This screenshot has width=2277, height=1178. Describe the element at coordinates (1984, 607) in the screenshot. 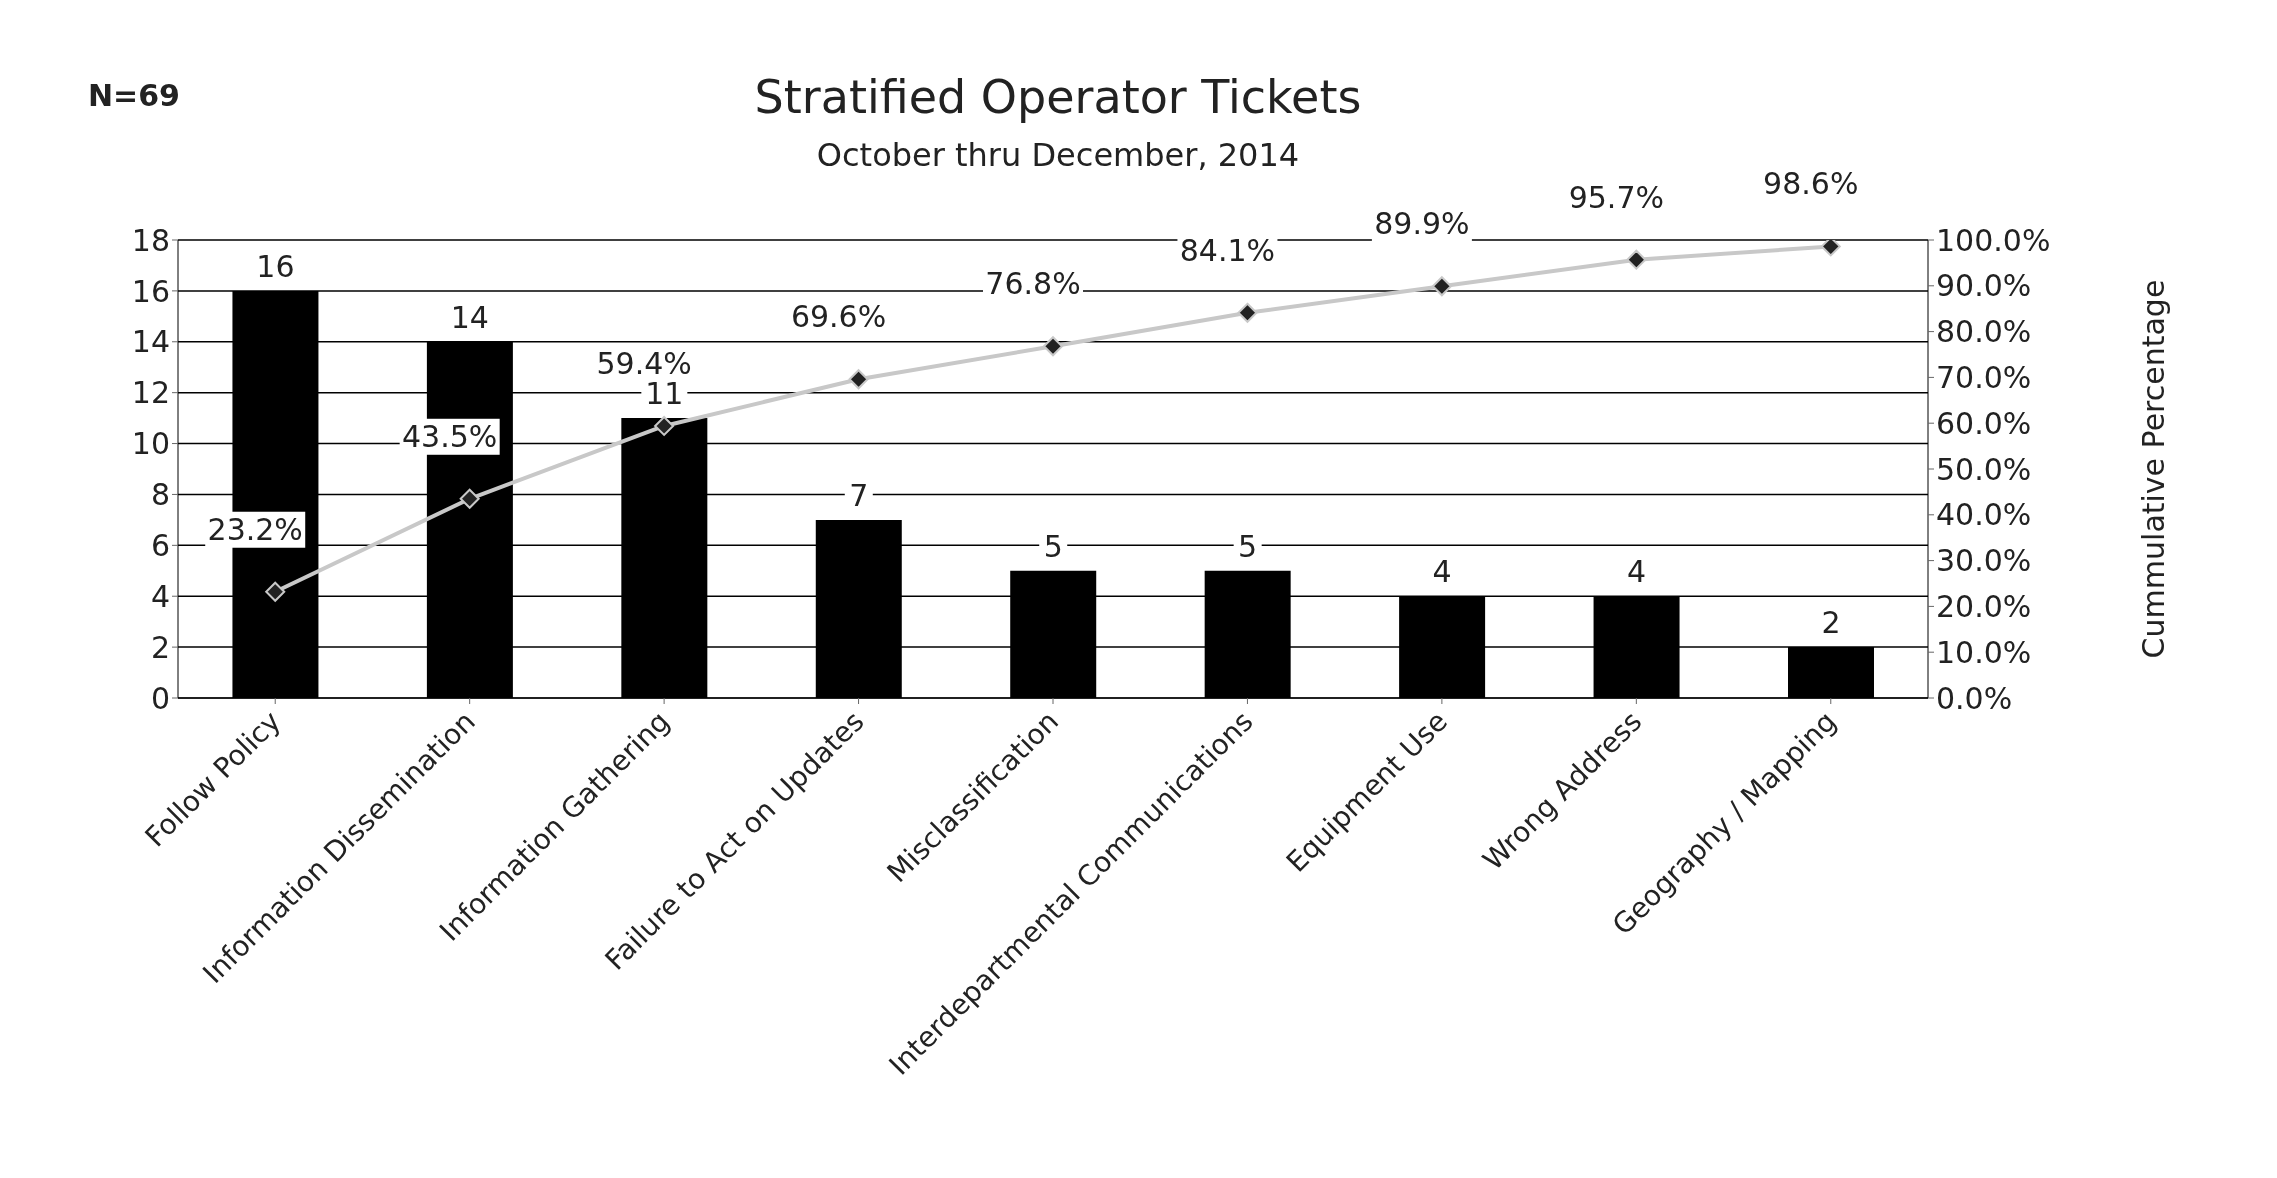

I see `y2-tick-label: 20.0%` at that location.